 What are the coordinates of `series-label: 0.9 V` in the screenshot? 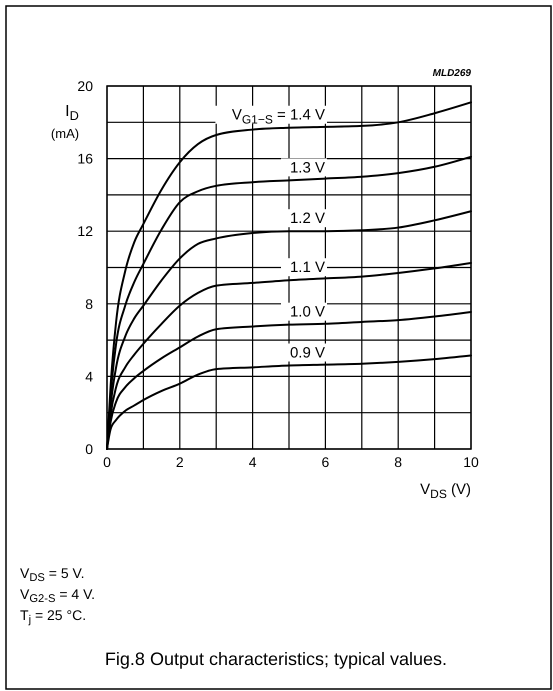 It's located at (307, 353).